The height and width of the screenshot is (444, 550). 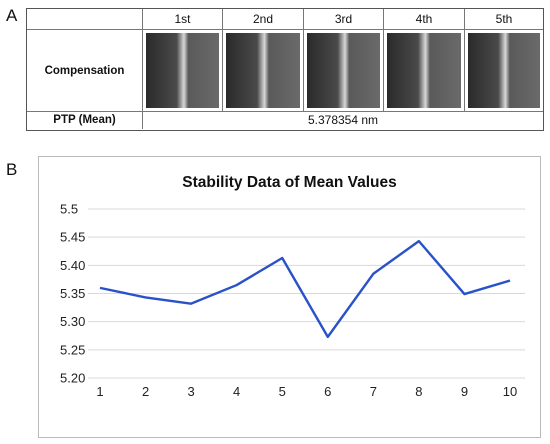 What do you see at coordinates (190, 391) in the screenshot?
I see `x-tick-label: 3` at bounding box center [190, 391].